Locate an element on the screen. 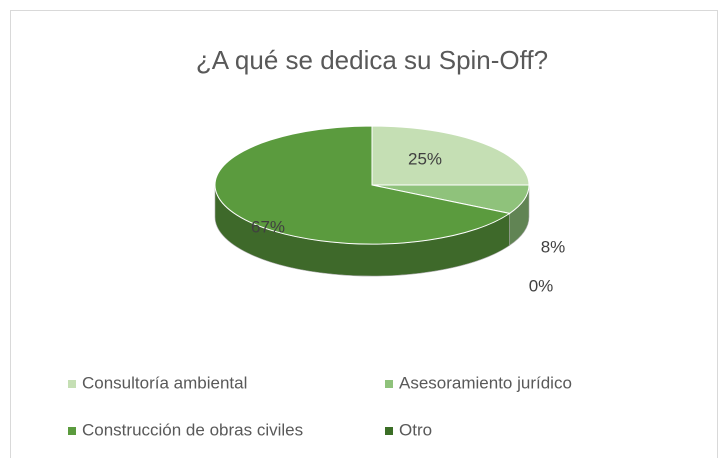  legend-label: Construcción de obras civiles is located at coordinates (192, 429).